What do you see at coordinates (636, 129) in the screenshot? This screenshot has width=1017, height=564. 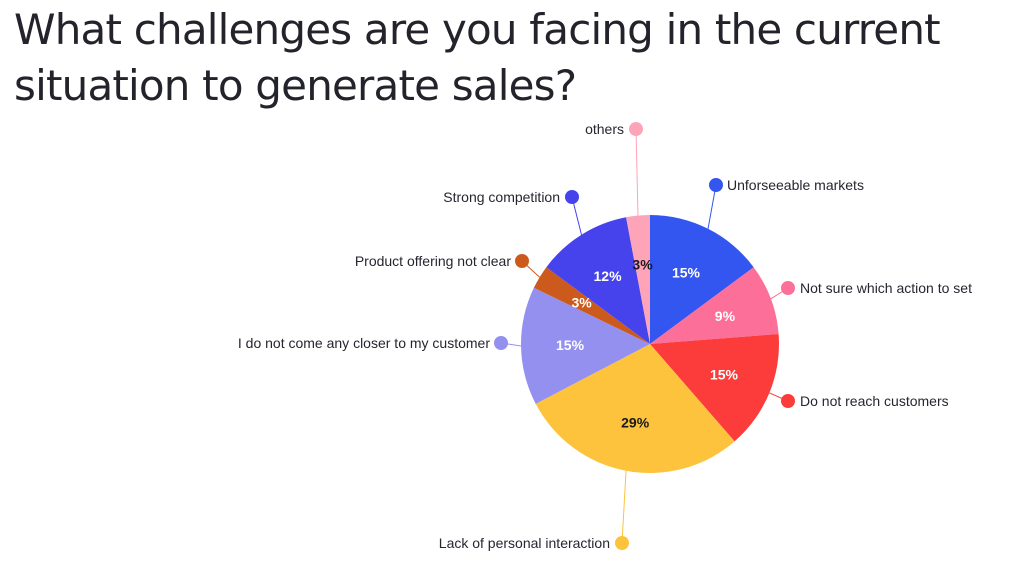 I see `legend-dot-others` at bounding box center [636, 129].